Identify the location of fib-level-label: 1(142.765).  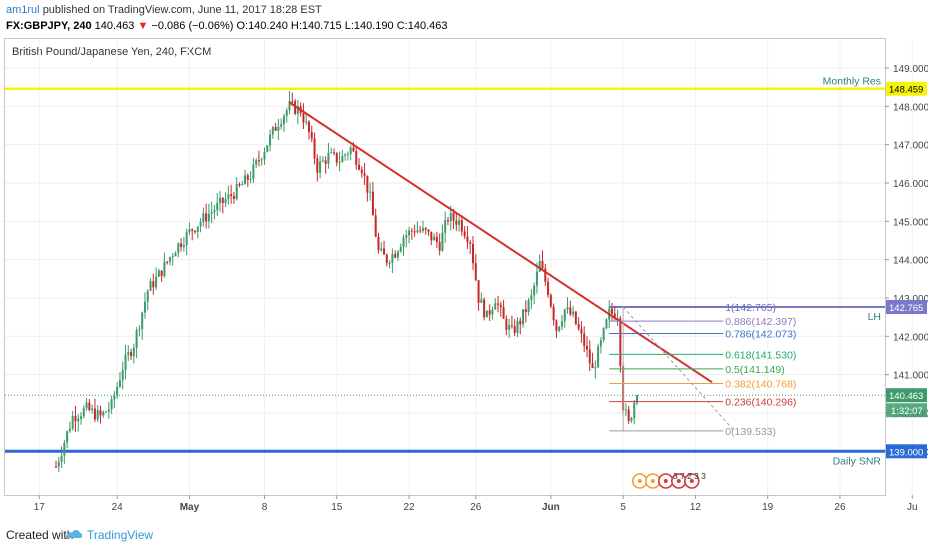
(750, 308).